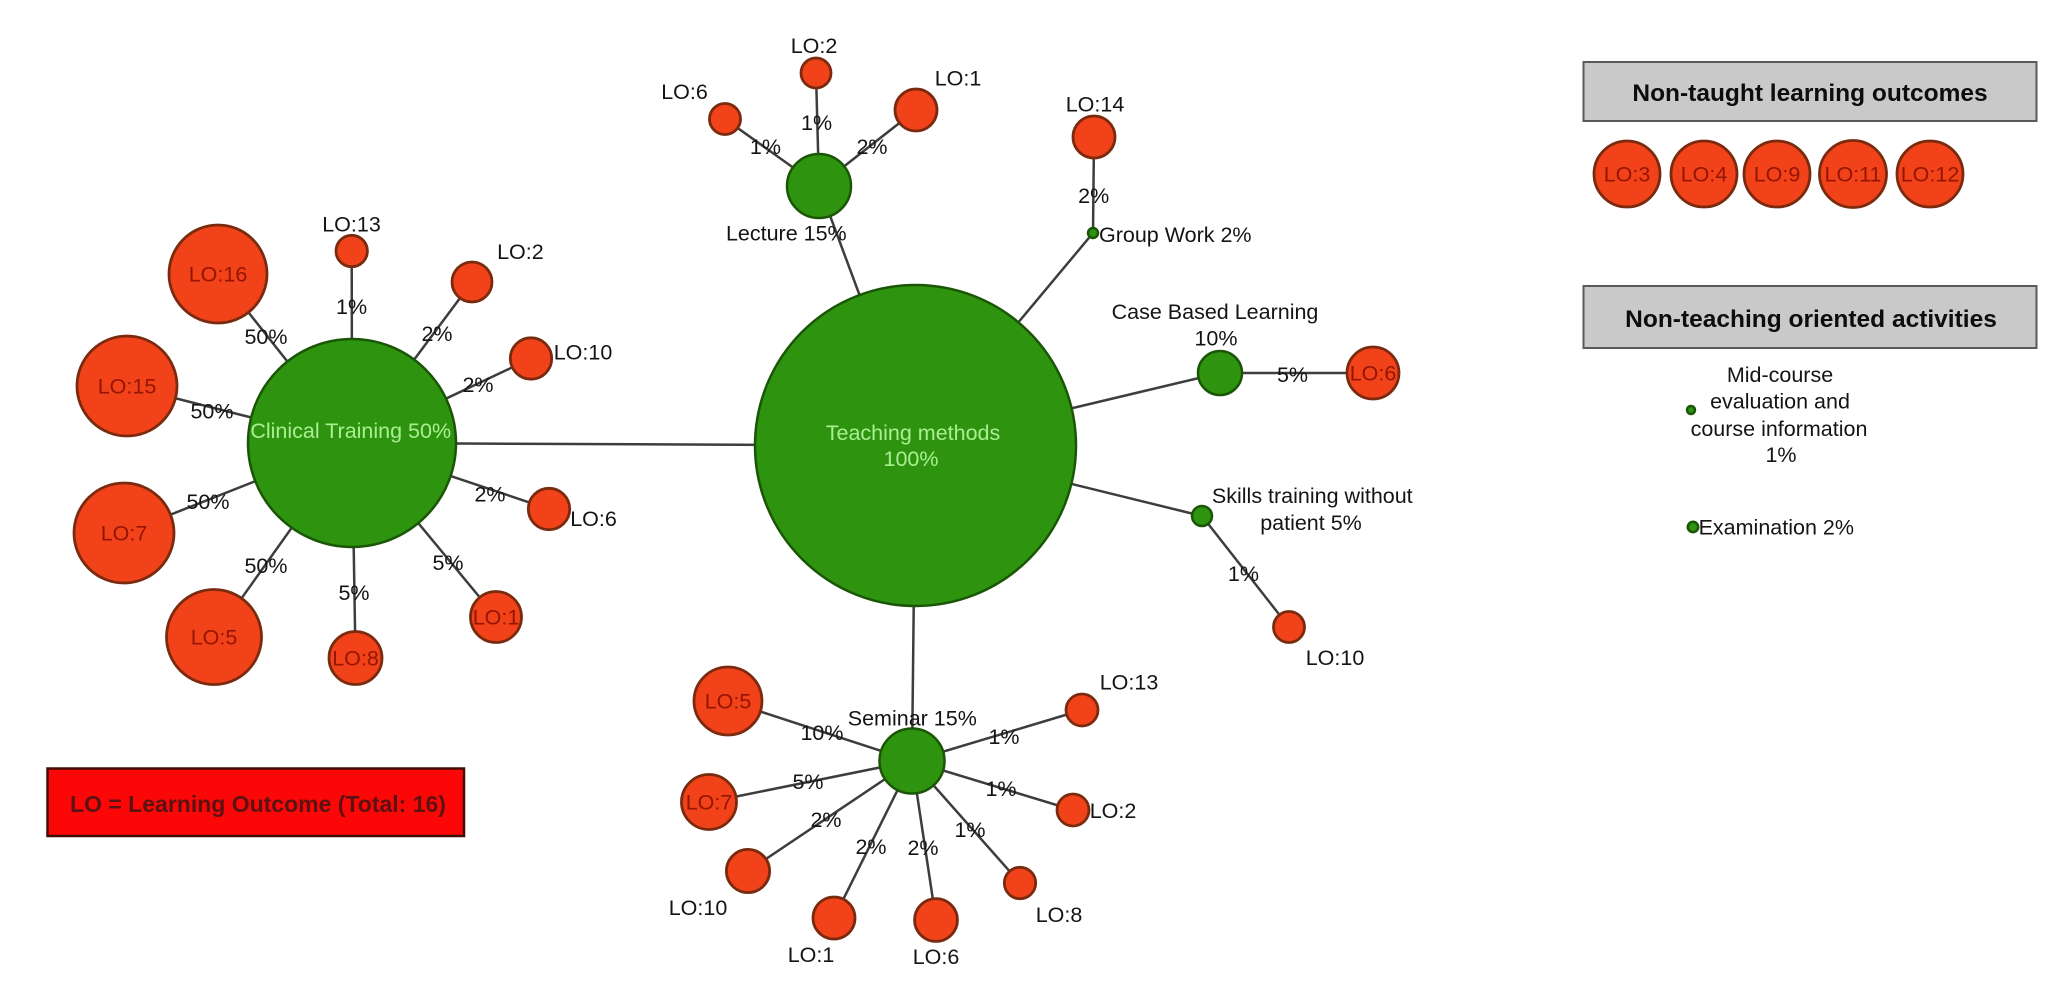  Describe the element at coordinates (1175, 235) in the screenshot. I see `svg-text: Group Work 2%` at that location.